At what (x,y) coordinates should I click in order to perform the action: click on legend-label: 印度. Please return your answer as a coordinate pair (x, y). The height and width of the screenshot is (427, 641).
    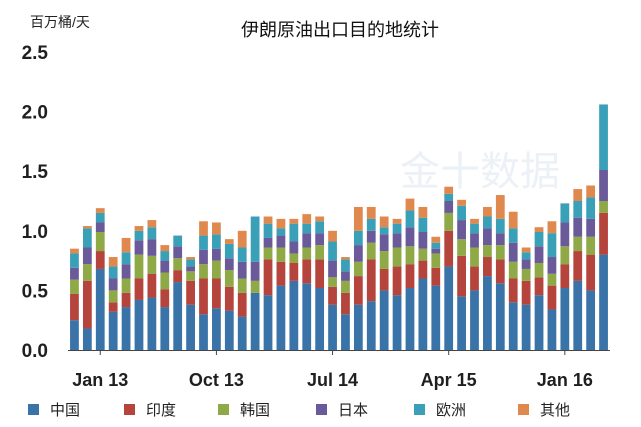
    Looking at the image, I should click on (161, 410).